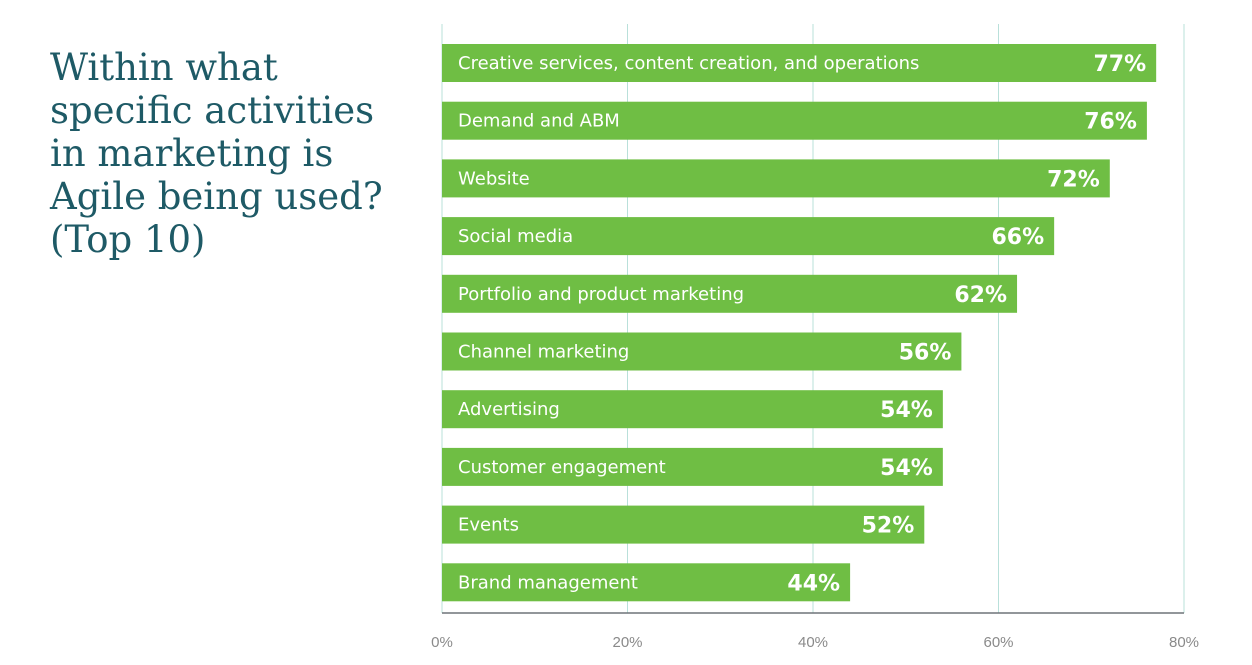  I want to click on bar-category-label: Customer engagement, so click(562, 467).